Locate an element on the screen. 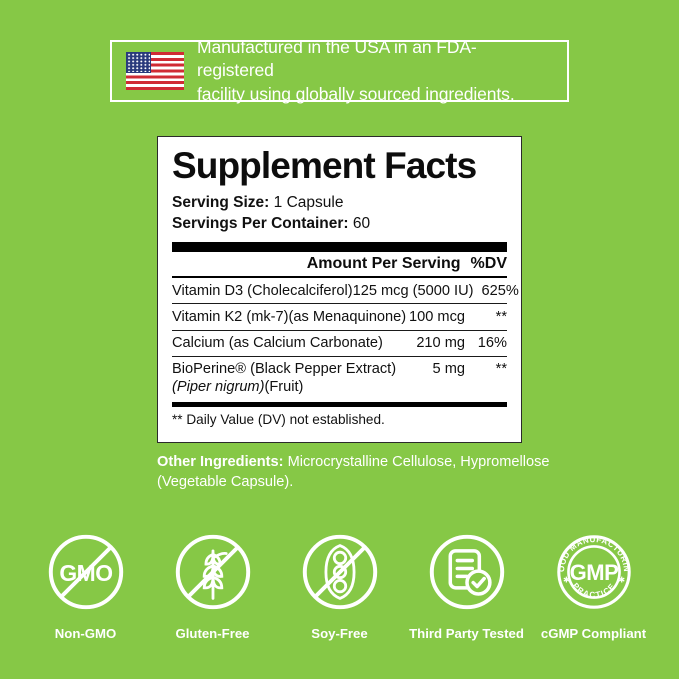  badge-gluten-free: Gluten-Free is located at coordinates (212, 584).